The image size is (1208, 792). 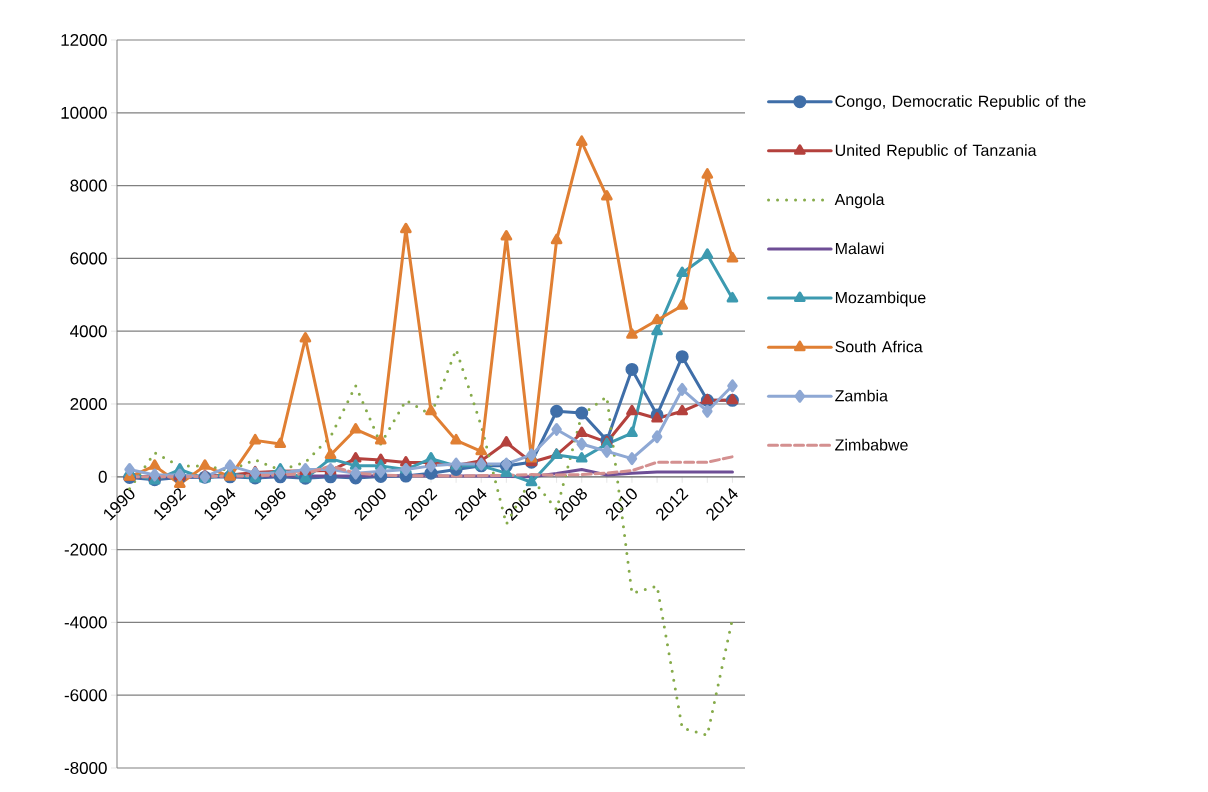 What do you see at coordinates (84, 40) in the screenshot?
I see `y-tick-label: 12000` at bounding box center [84, 40].